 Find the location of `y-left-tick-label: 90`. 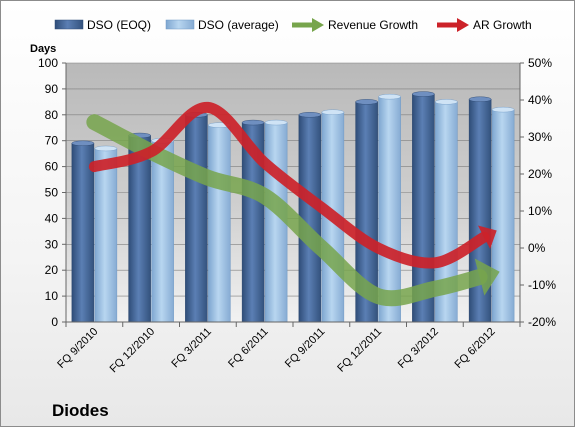

y-left-tick-label: 90 is located at coordinates (52, 89).